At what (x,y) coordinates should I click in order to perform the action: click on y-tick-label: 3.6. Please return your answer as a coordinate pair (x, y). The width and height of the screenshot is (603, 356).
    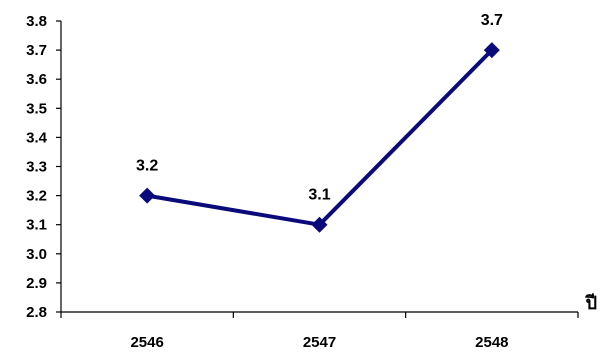
    Looking at the image, I should click on (36, 79).